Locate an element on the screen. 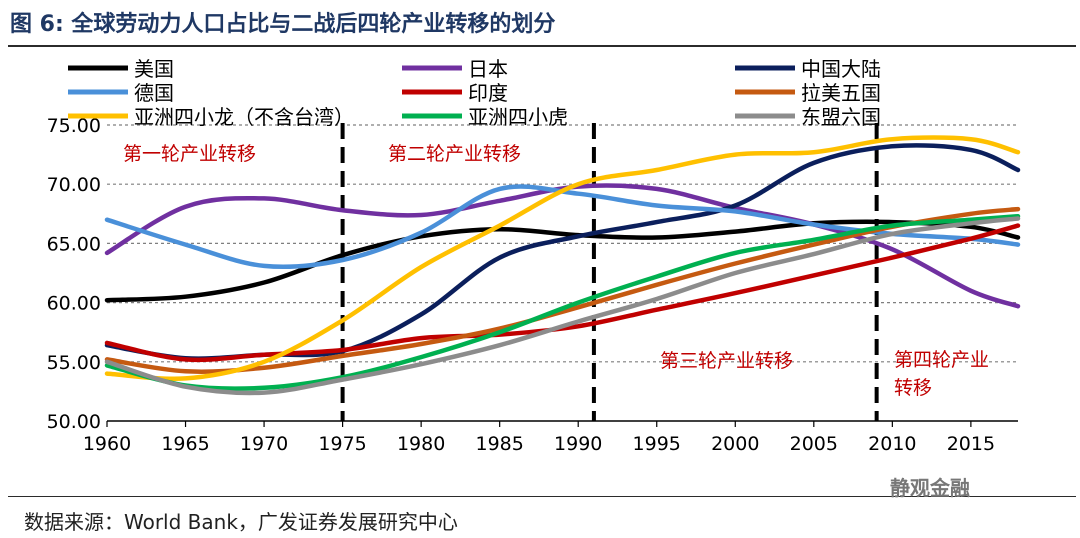  source-rule is located at coordinates (542, 496).